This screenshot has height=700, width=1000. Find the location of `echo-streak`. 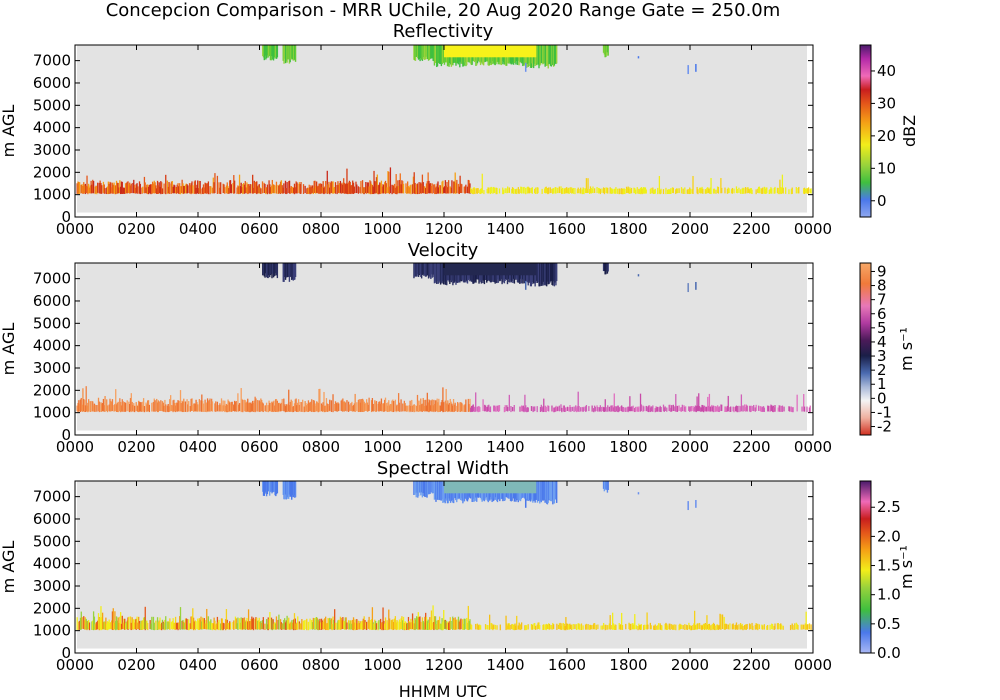

echo-streak is located at coordinates (688, 70).